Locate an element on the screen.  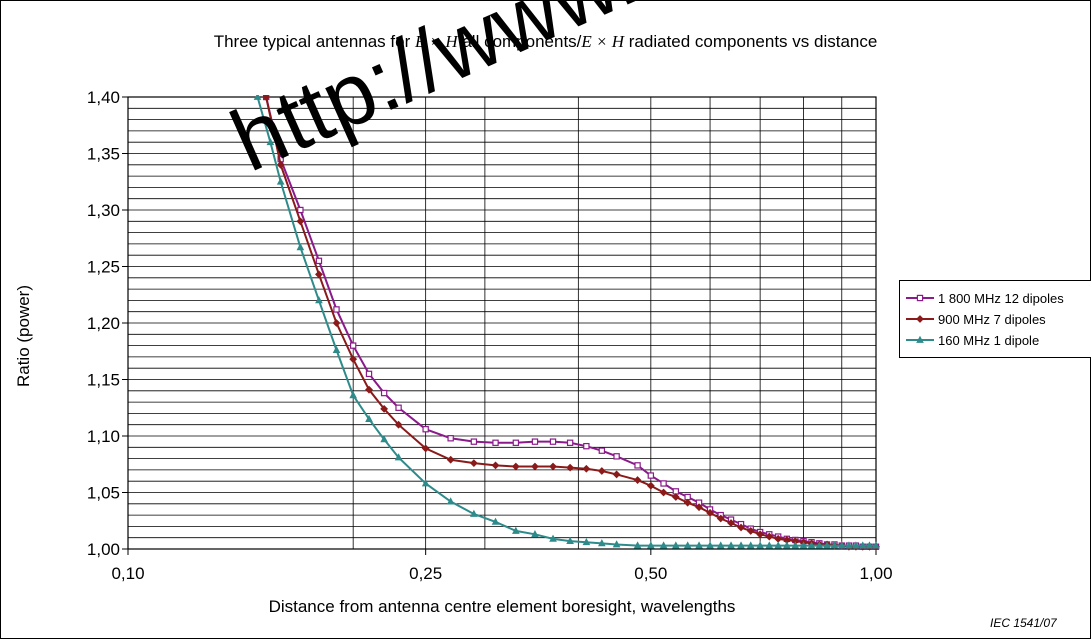
y-axis-label: Ratio (power) is located at coordinates (23, 336).